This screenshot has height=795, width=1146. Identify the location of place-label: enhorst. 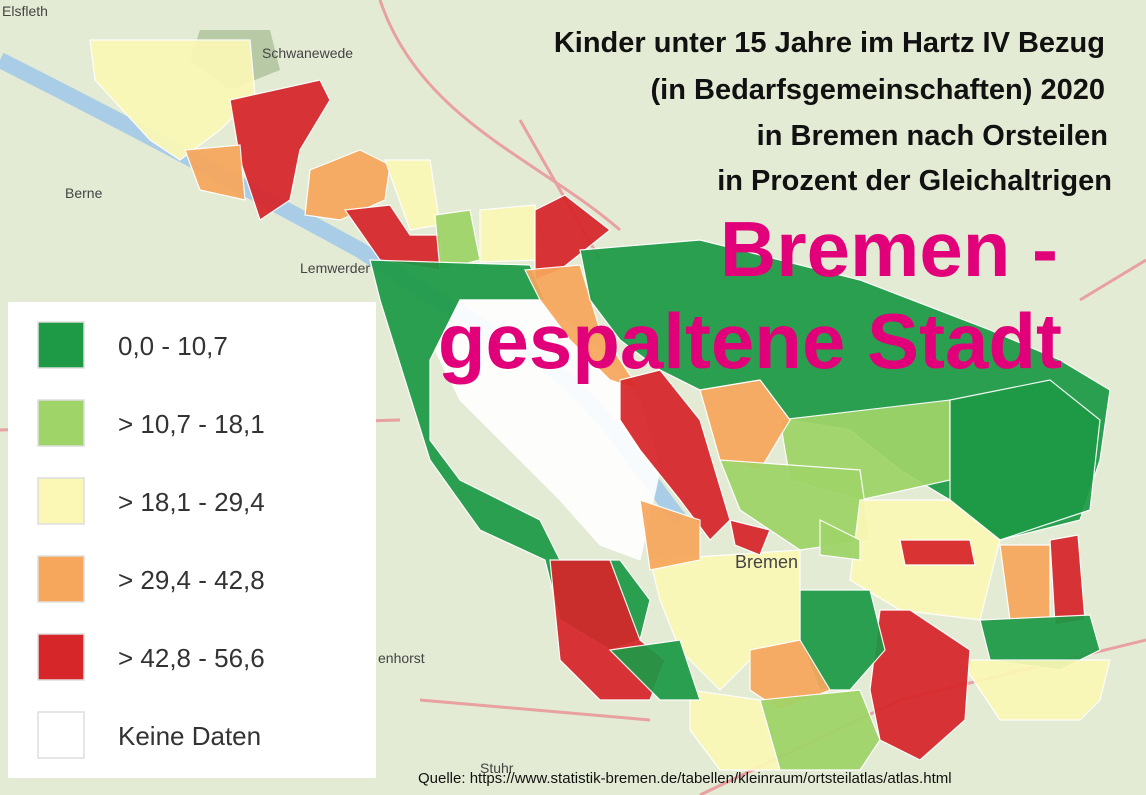
(401, 658).